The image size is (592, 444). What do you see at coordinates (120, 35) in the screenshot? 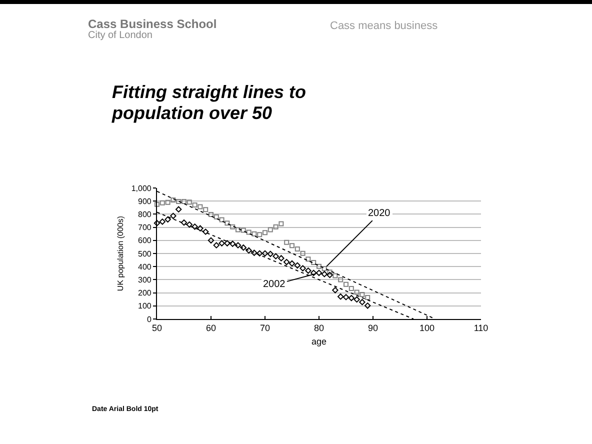
I see `text: City of London` at bounding box center [120, 35].